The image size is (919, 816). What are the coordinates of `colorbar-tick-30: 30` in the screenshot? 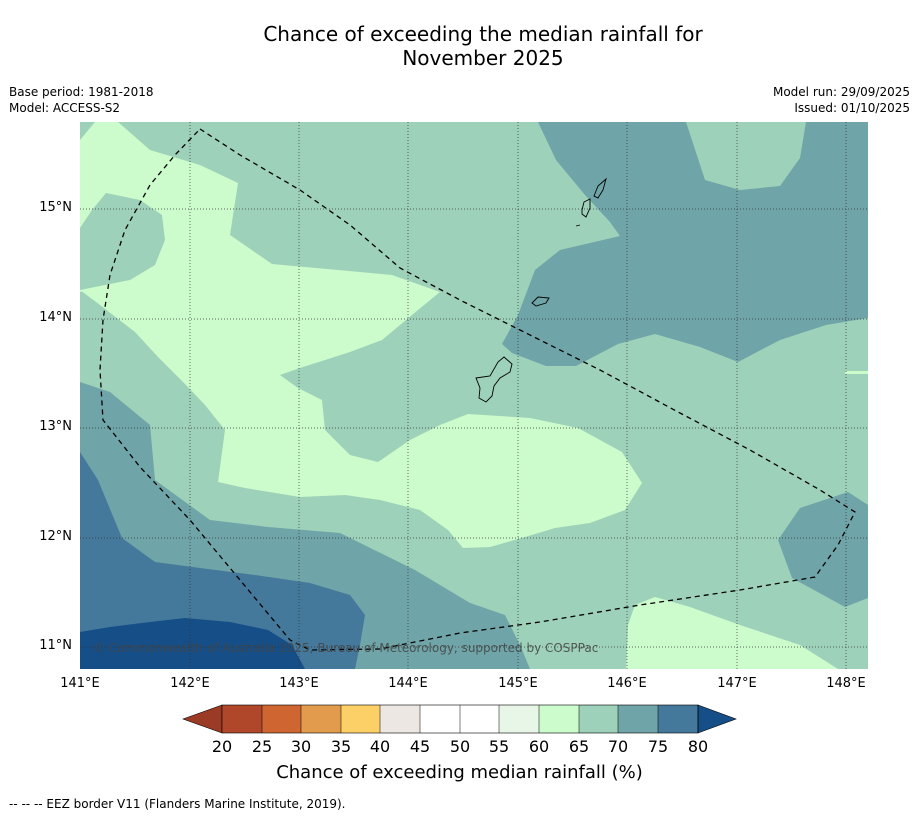 It's located at (301, 746).